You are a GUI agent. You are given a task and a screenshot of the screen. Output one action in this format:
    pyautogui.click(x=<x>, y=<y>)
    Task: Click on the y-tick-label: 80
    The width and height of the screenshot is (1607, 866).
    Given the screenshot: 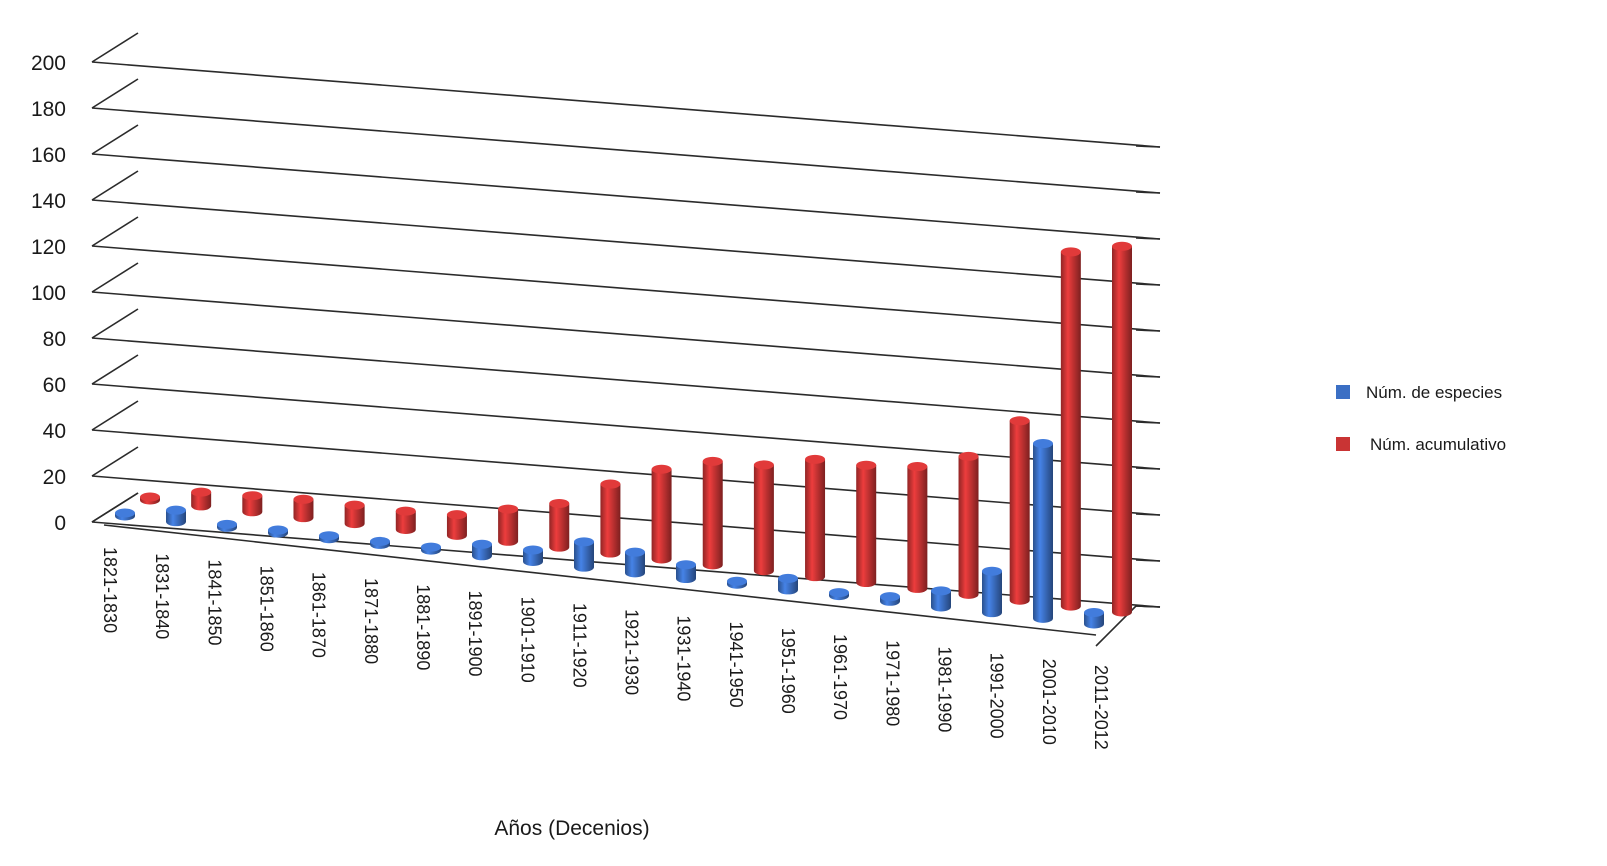 What is the action you would take?
    pyautogui.click(x=54, y=339)
    